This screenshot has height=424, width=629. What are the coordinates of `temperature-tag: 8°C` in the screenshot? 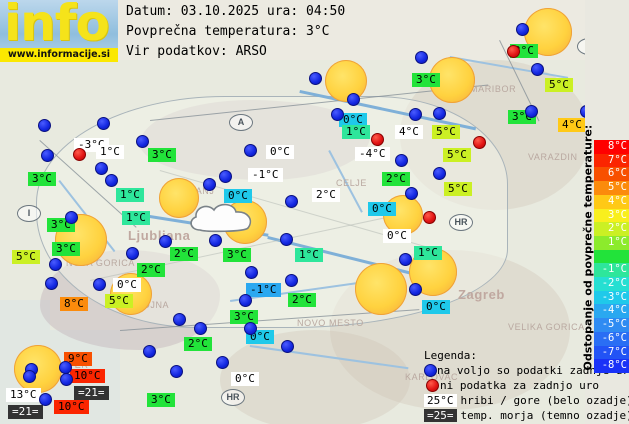 It's located at (74, 304).